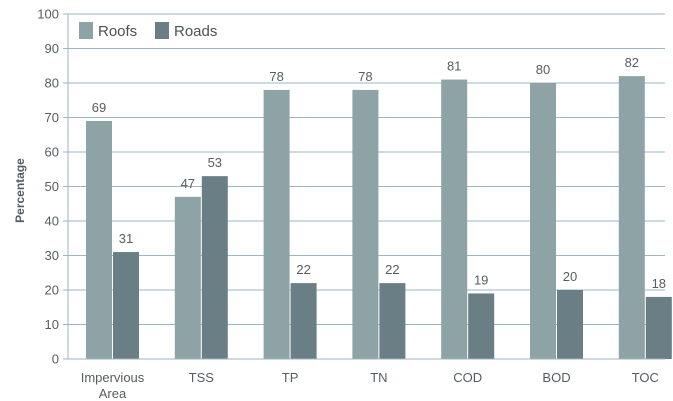 This screenshot has height=401, width=673. What do you see at coordinates (202, 377) in the screenshot?
I see `x-tick-label: TSS` at bounding box center [202, 377].